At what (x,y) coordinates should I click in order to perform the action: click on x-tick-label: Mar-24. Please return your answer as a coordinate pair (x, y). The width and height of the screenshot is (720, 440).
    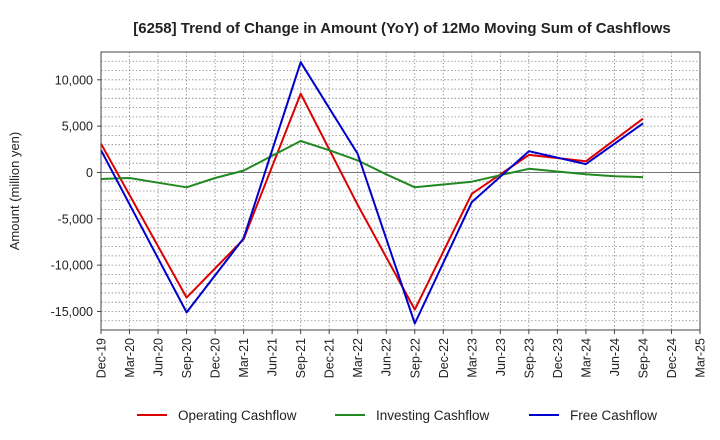
    Looking at the image, I should click on (586, 358).